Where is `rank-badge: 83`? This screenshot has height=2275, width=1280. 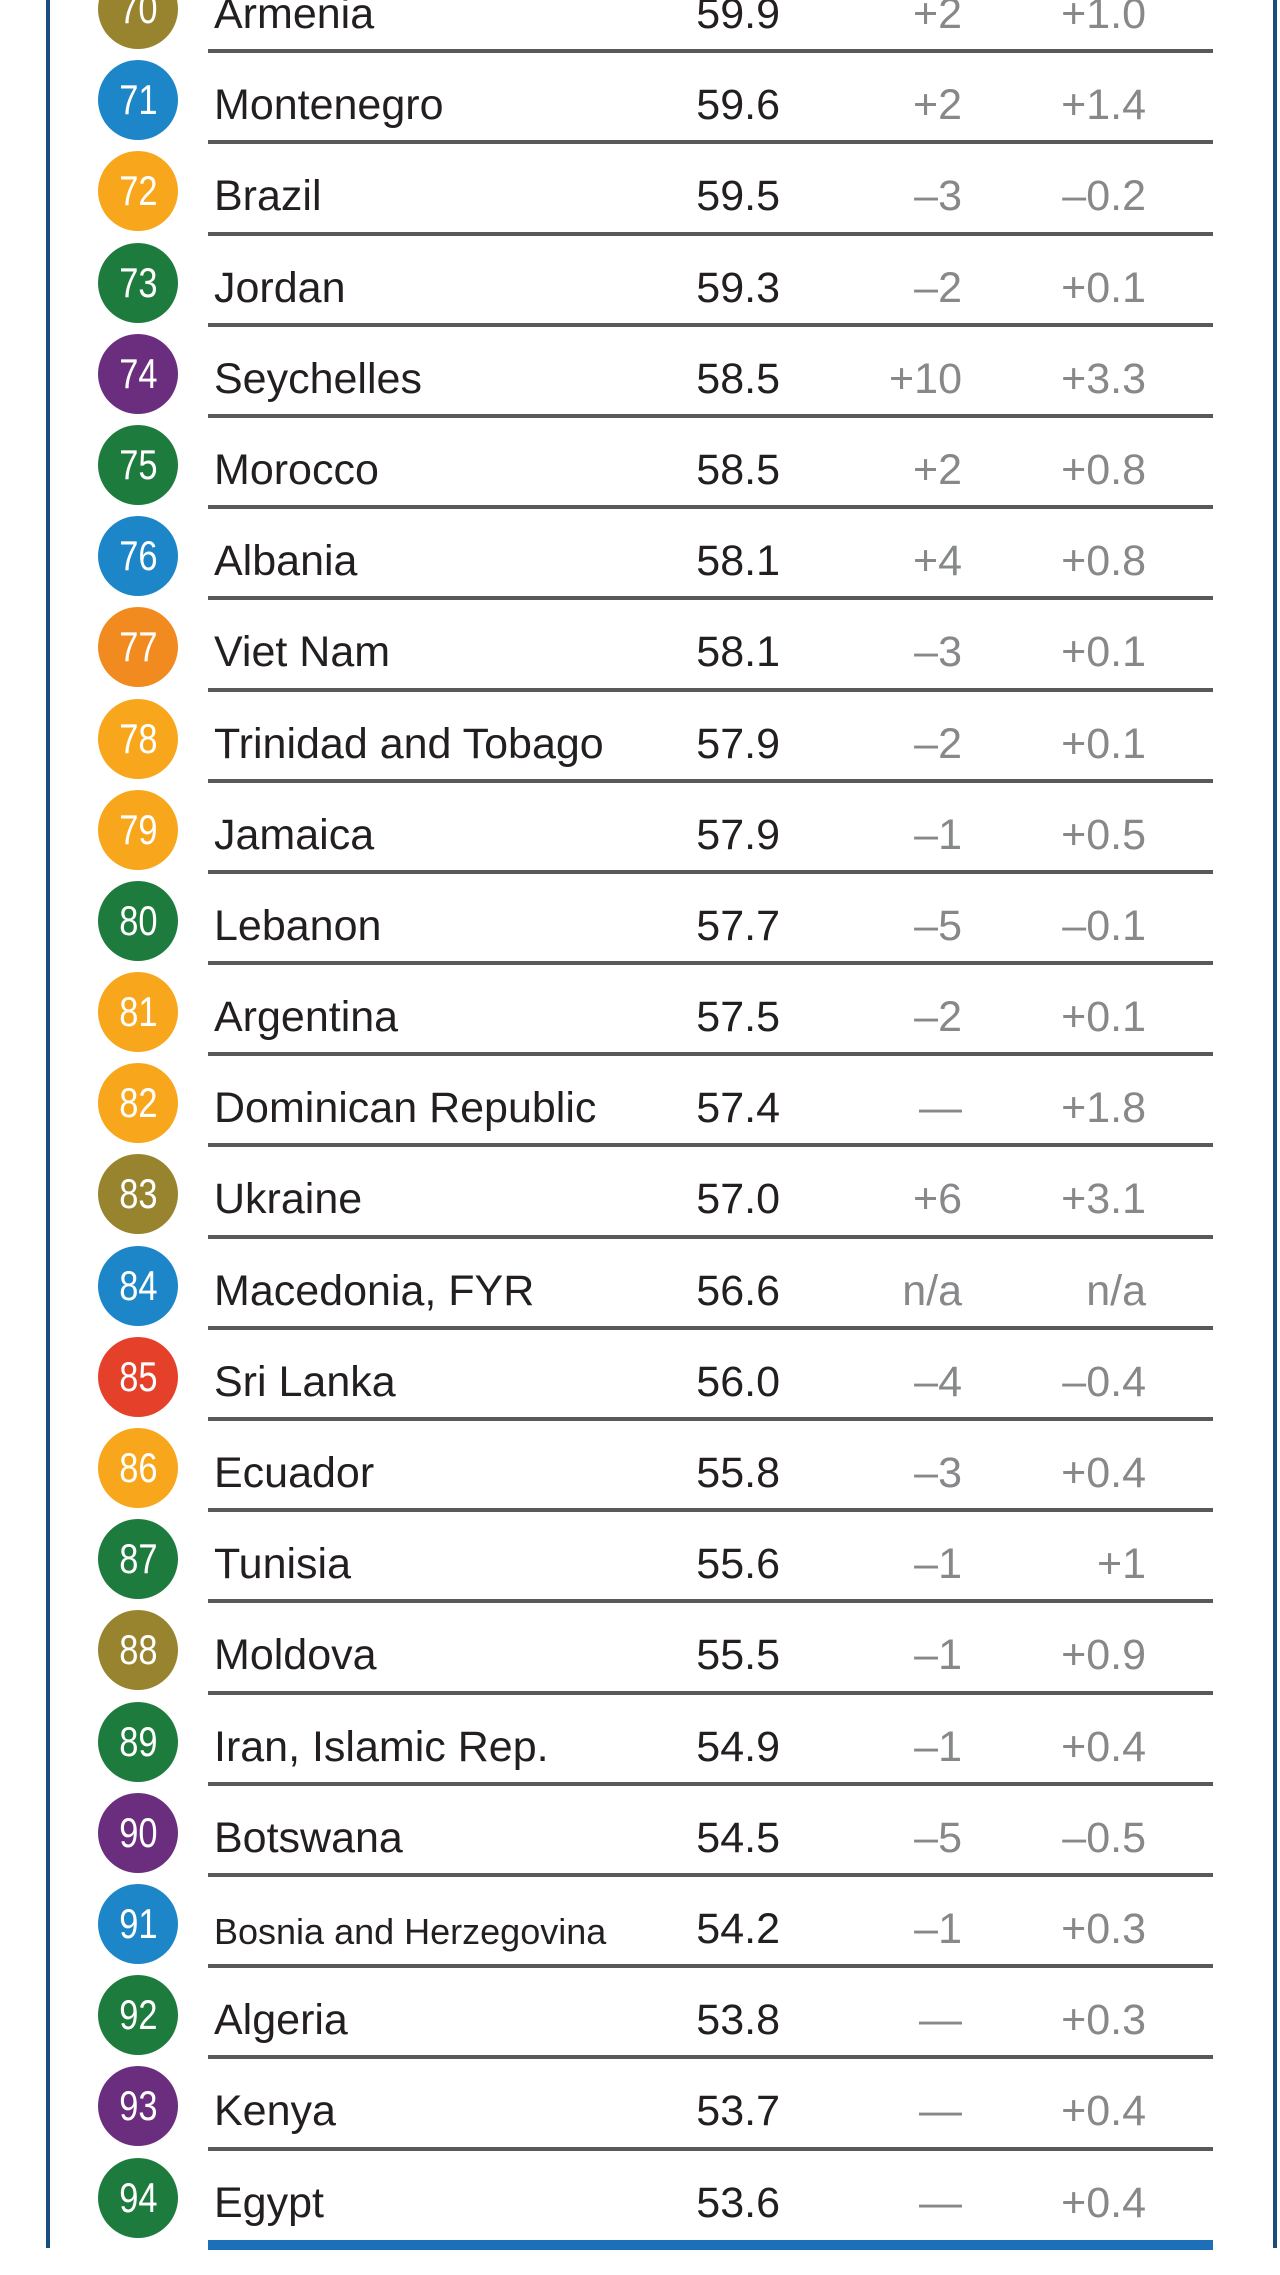 rank-badge: 83 is located at coordinates (138, 1194).